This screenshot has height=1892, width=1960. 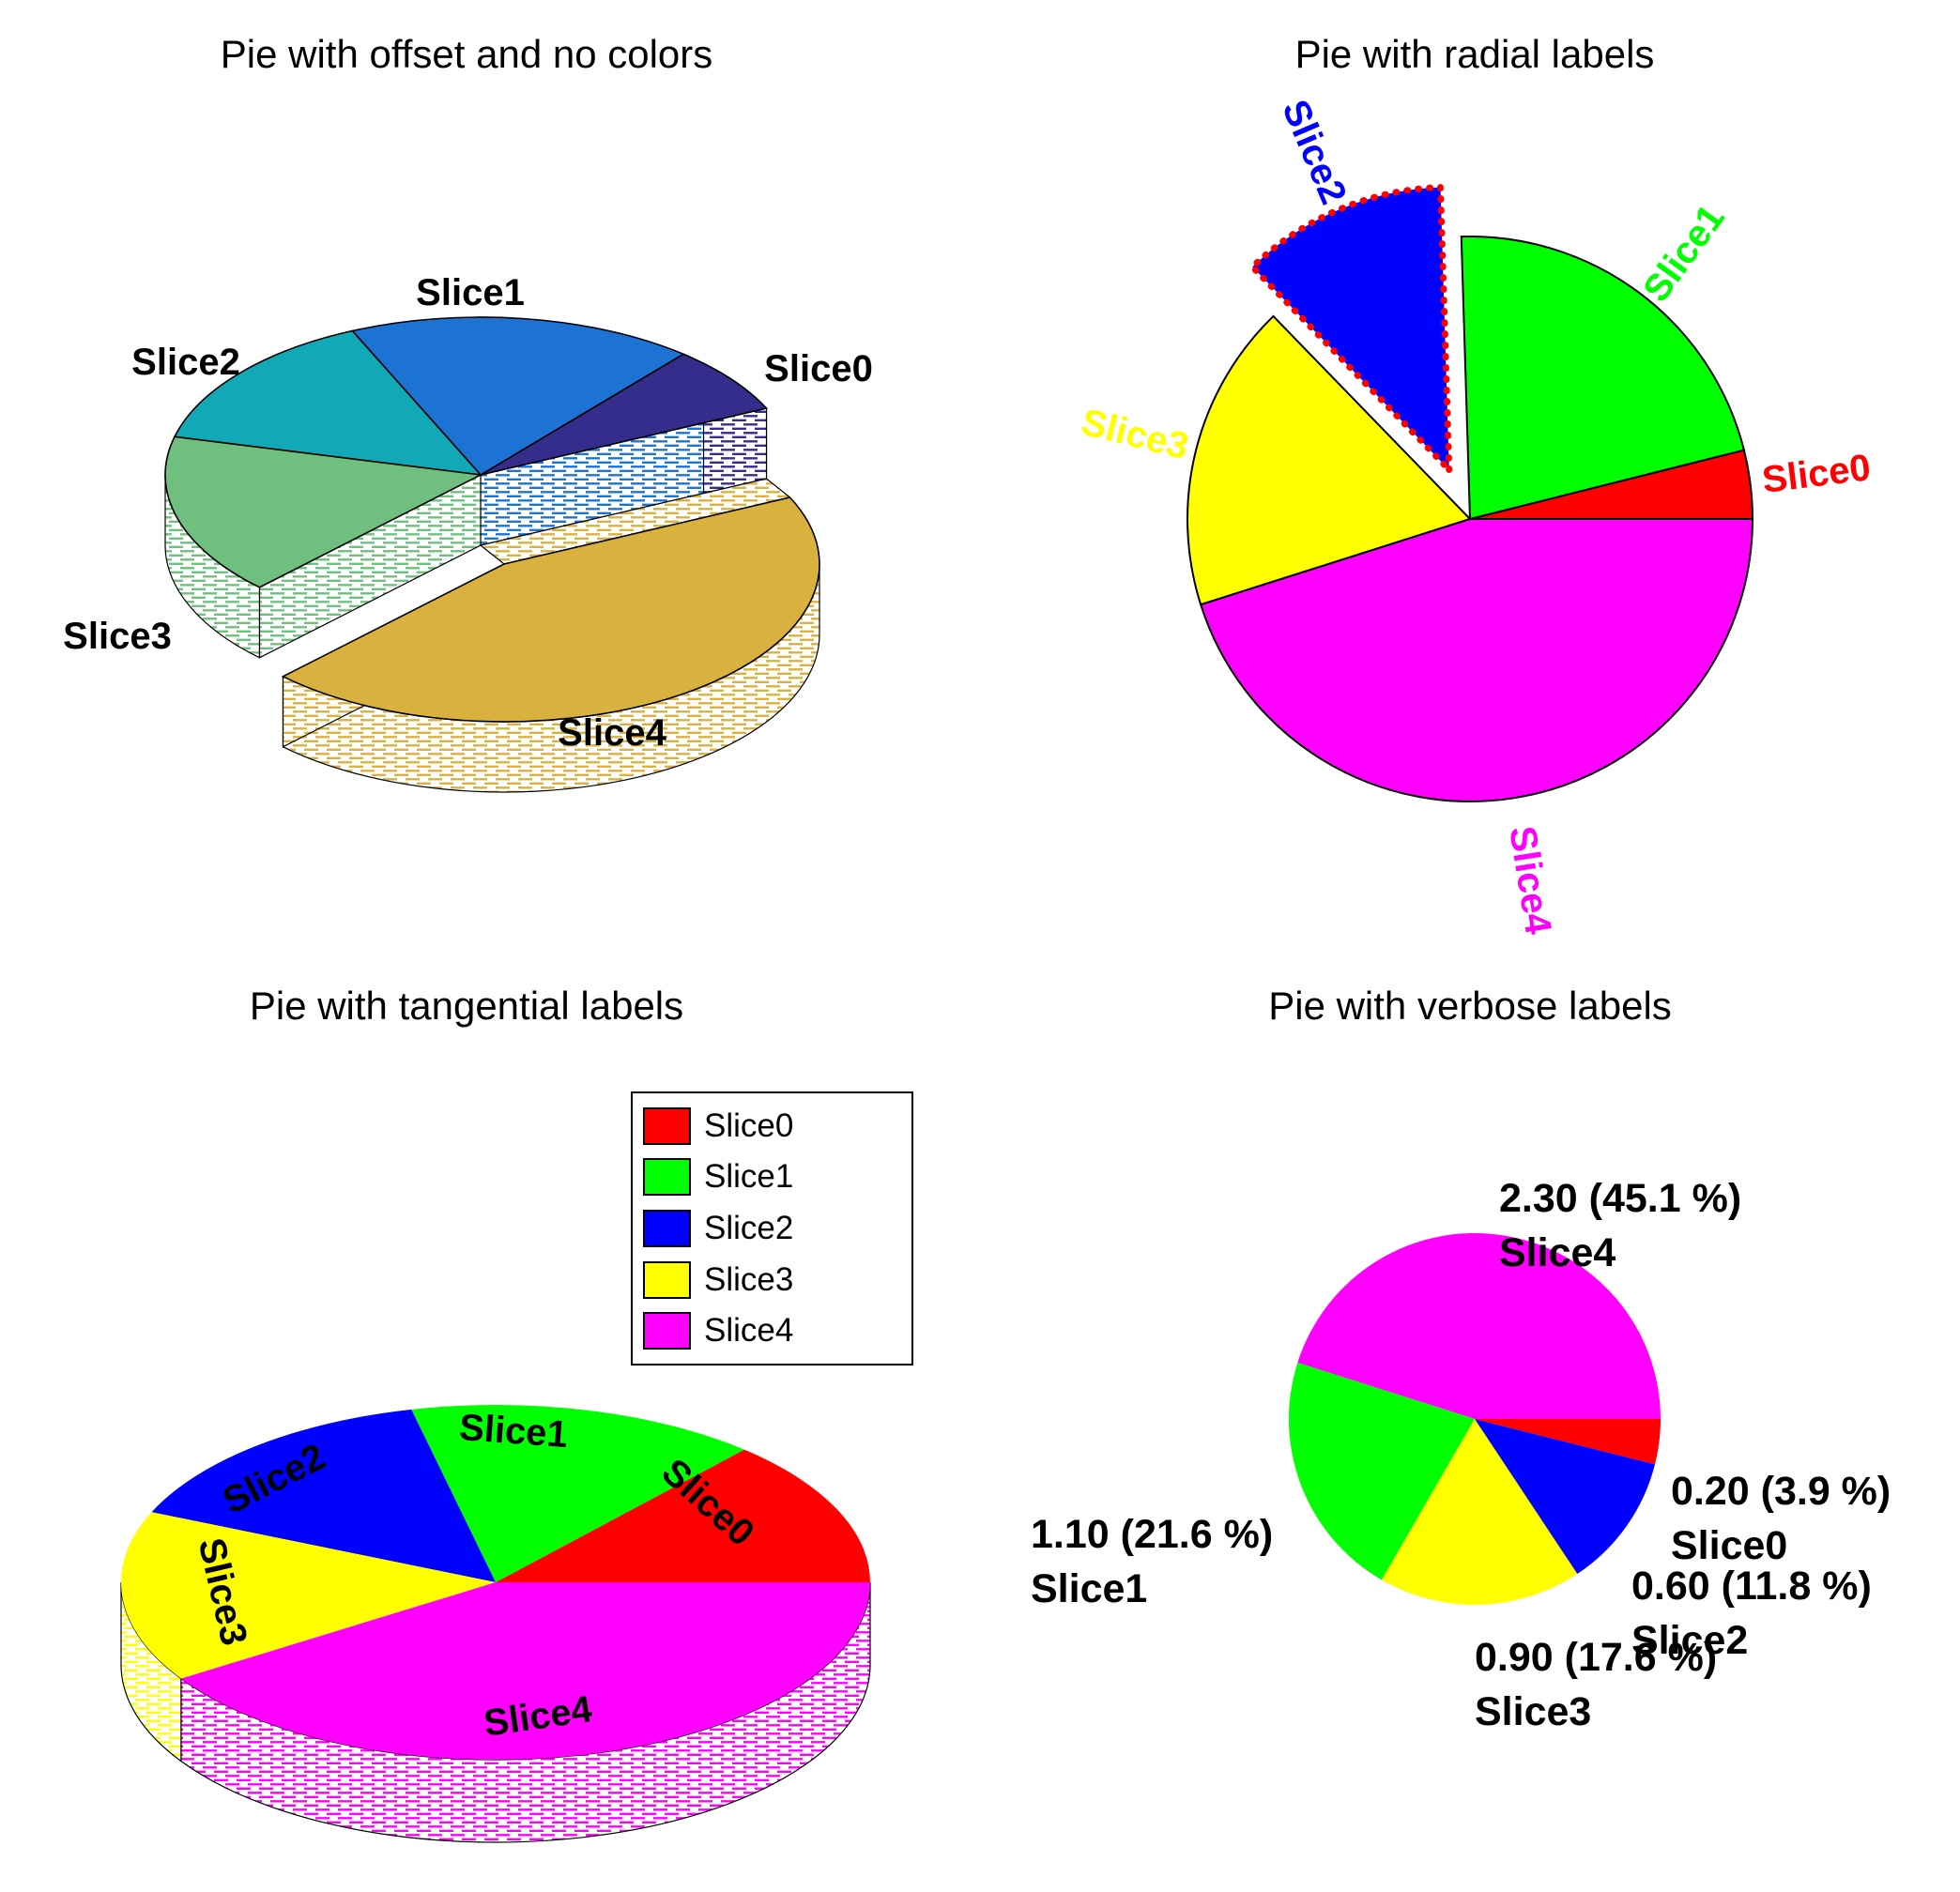 I want to click on legend-label-slice3: Slice3, so click(x=749, y=1279).